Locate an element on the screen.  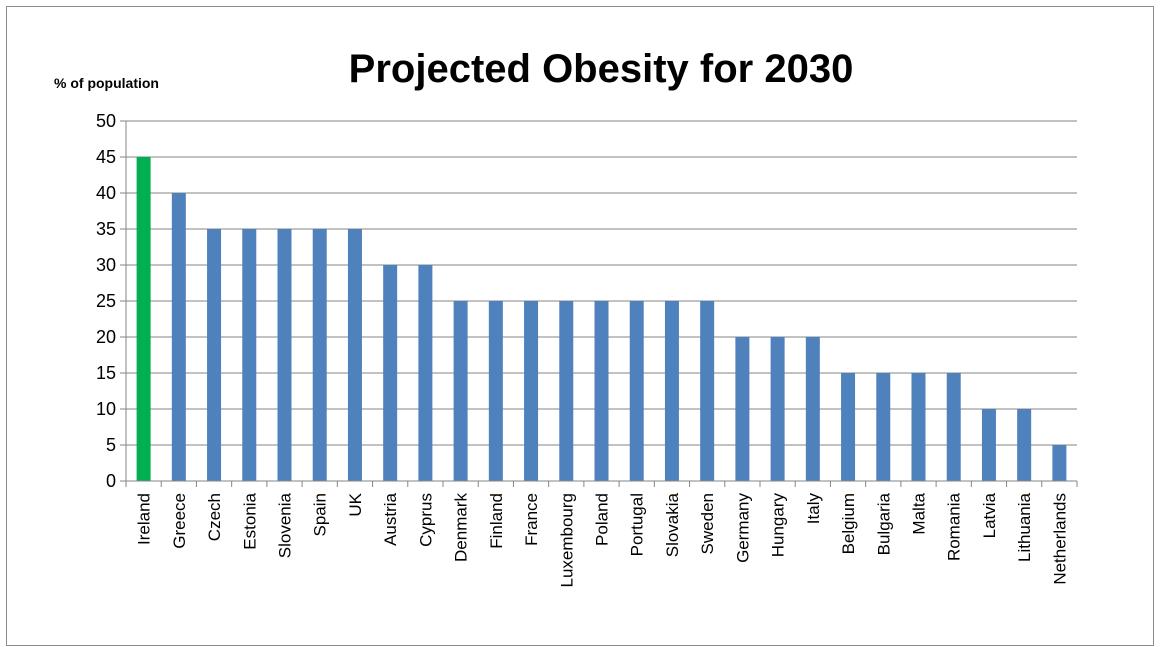
y-tick-labels: 0 5 10 15 20 25 30 35 40 45 50 is located at coordinates (106, 301).